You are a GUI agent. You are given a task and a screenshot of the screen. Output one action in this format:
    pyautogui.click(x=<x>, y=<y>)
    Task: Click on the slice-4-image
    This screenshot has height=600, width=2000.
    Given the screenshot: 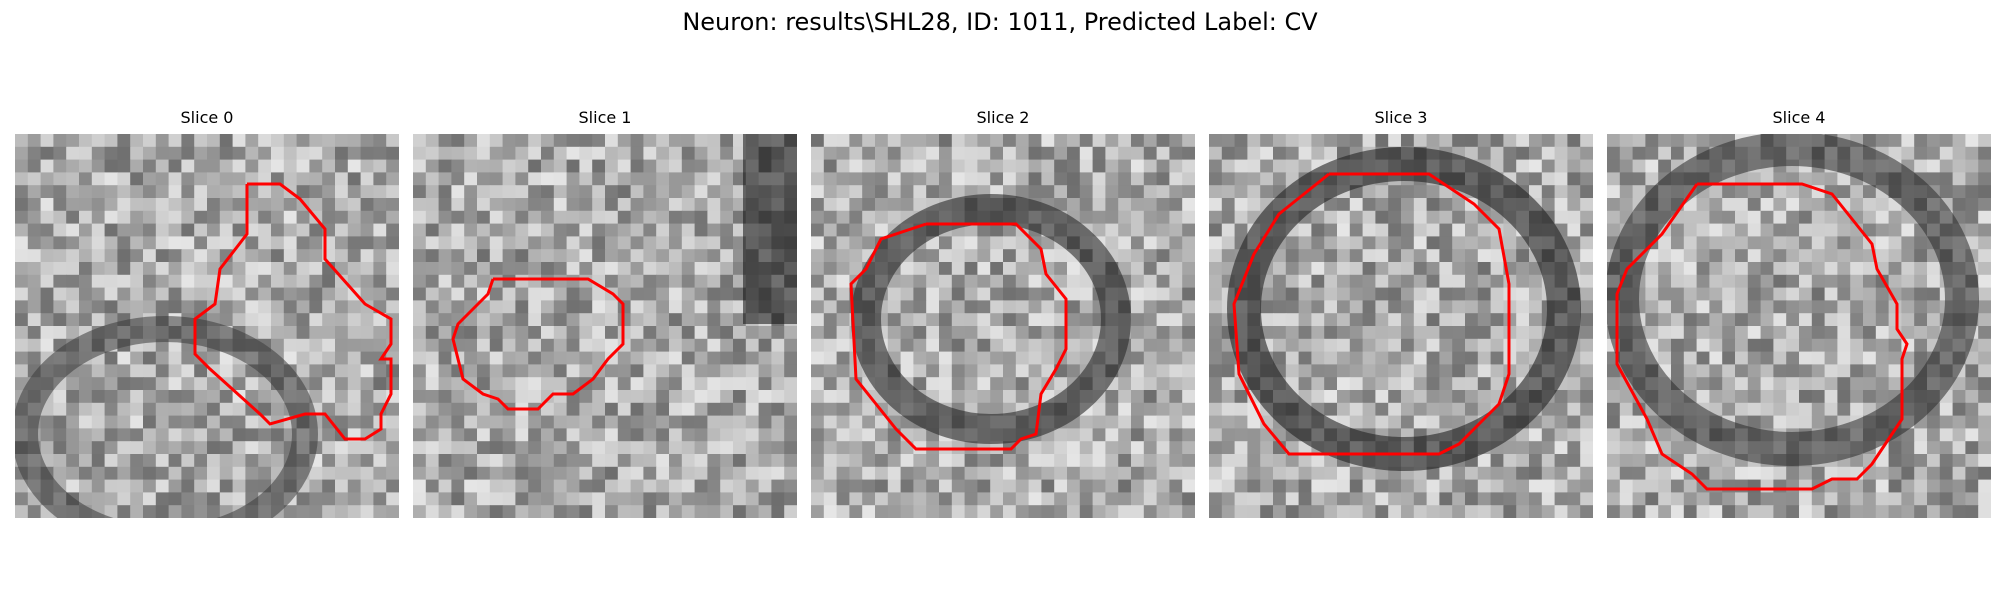 What is the action you would take?
    pyautogui.click(x=1799, y=326)
    